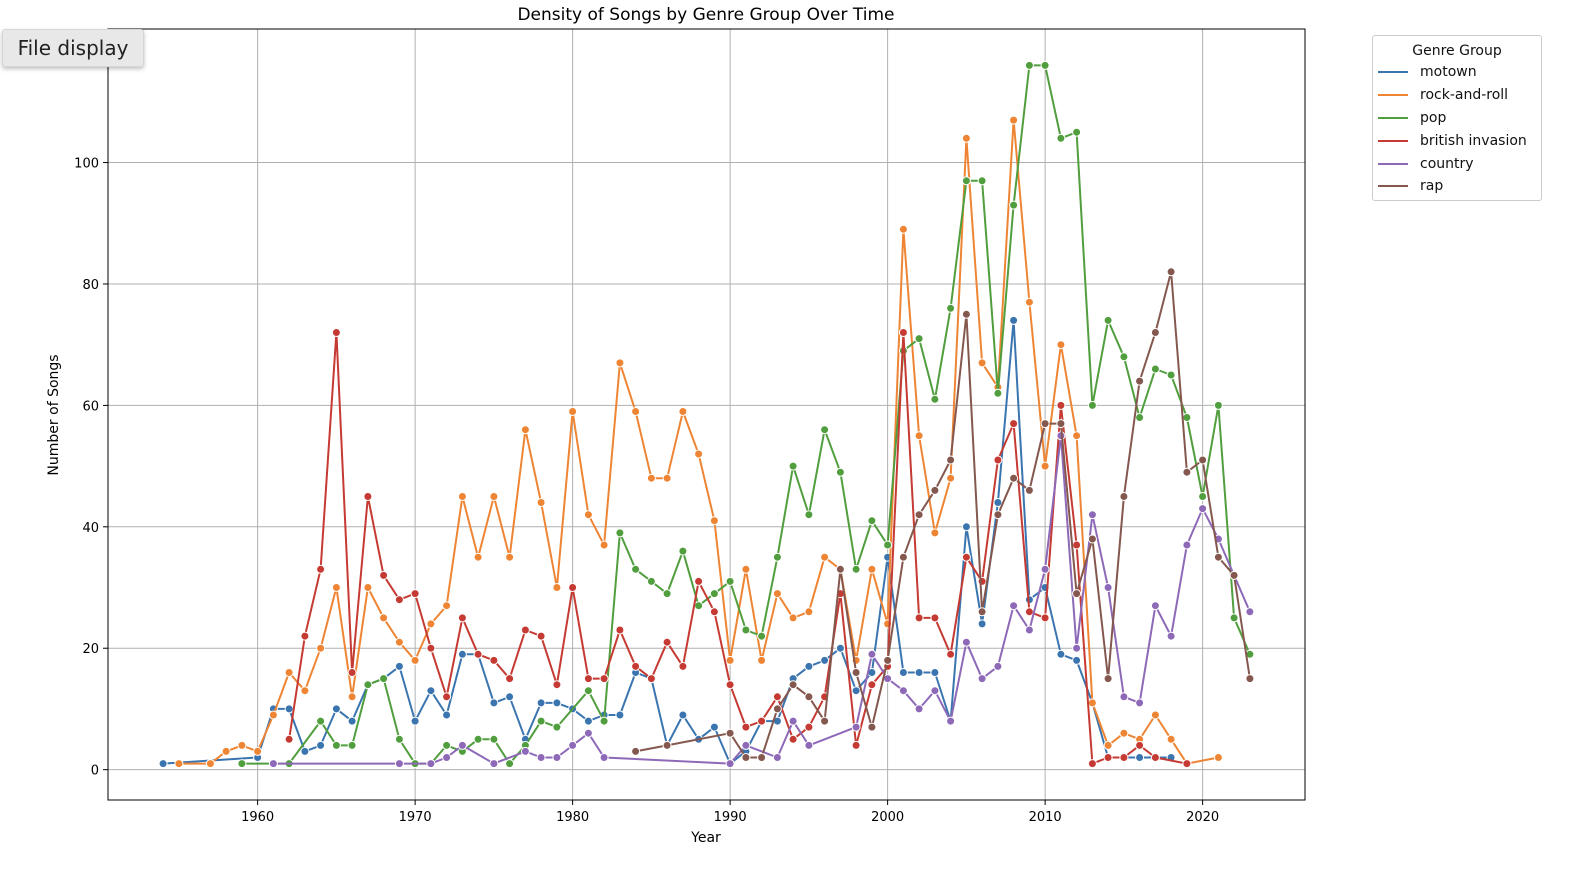 Image resolution: width=1594 pixels, height=884 pixels. What do you see at coordinates (73, 48) in the screenshot?
I see `file-display-button: File display` at bounding box center [73, 48].